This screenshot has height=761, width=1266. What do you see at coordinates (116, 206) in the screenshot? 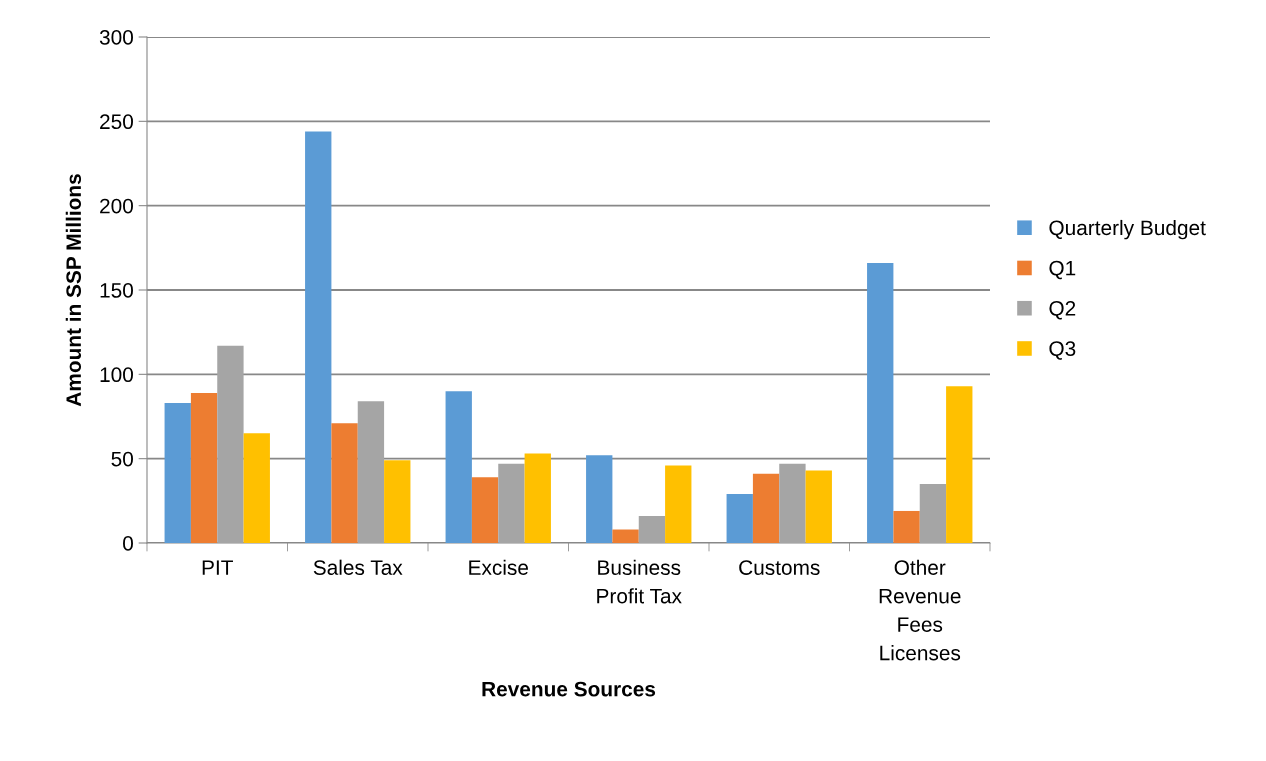
I see `y-tick-label: 200` at bounding box center [116, 206].